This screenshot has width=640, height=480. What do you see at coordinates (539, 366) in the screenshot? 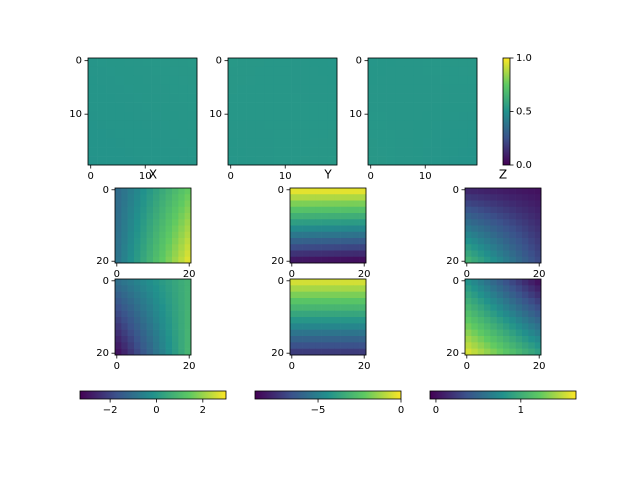
I see `x-tick-label: 20` at bounding box center [539, 366].